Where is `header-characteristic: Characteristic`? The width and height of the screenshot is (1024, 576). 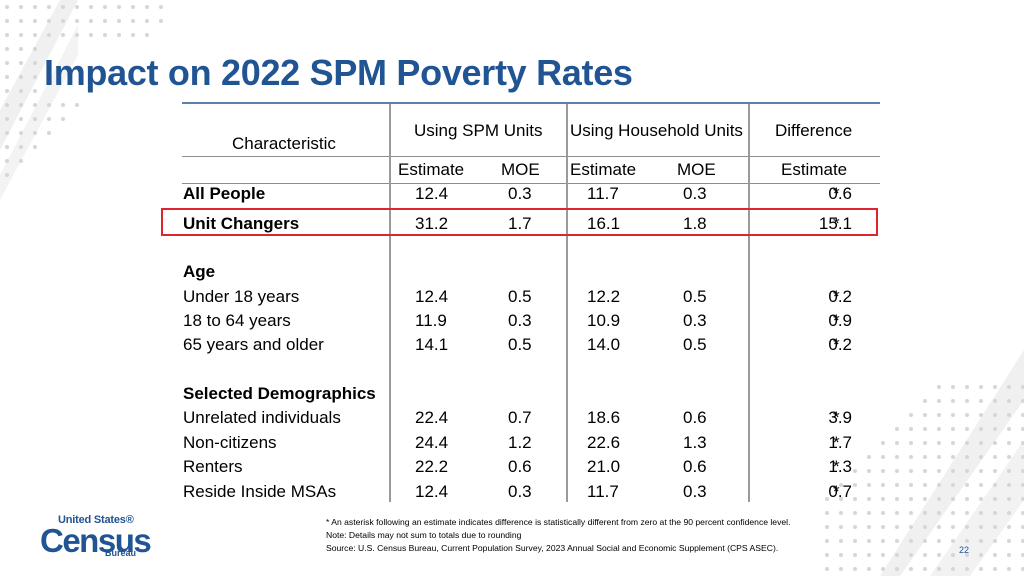 header-characteristic: Characteristic is located at coordinates (284, 143).